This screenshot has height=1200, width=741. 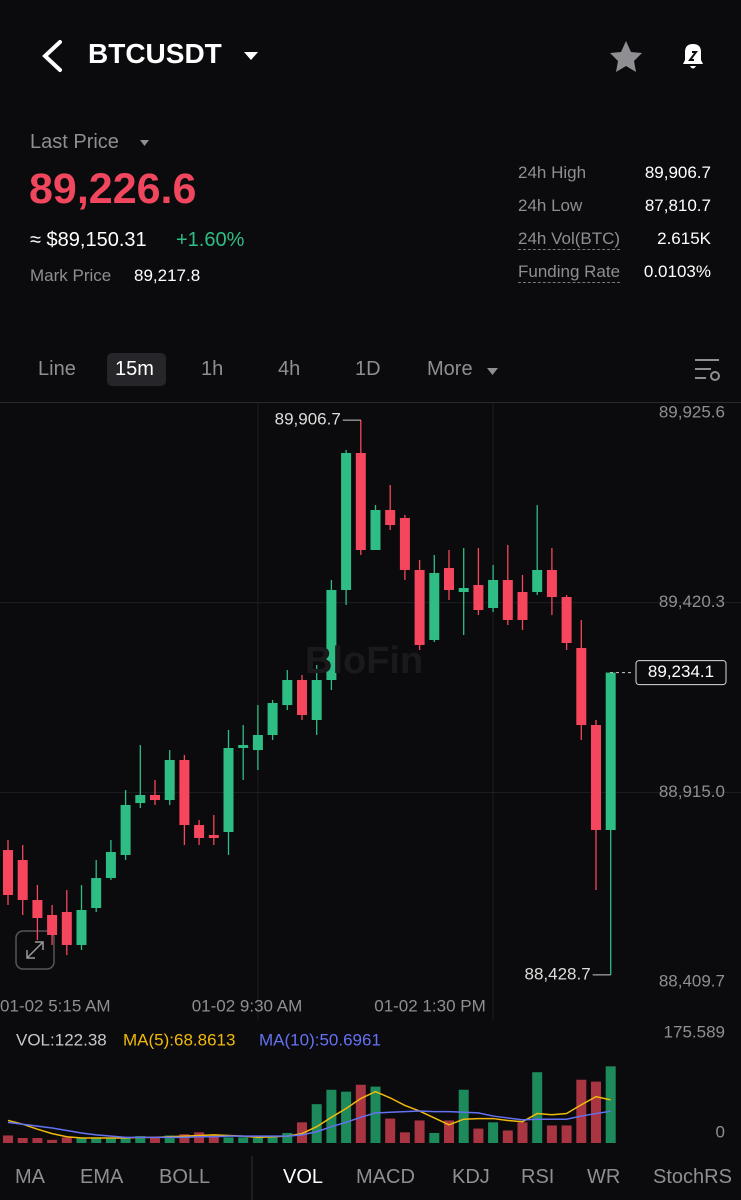 What do you see at coordinates (450, 369) in the screenshot?
I see `interval-tab: More` at bounding box center [450, 369].